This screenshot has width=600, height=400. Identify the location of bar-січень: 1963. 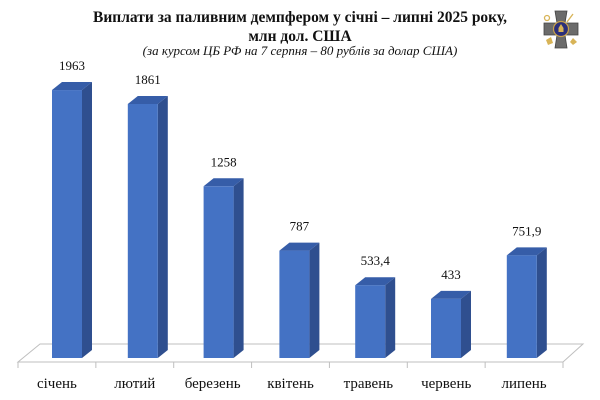
(72, 208).